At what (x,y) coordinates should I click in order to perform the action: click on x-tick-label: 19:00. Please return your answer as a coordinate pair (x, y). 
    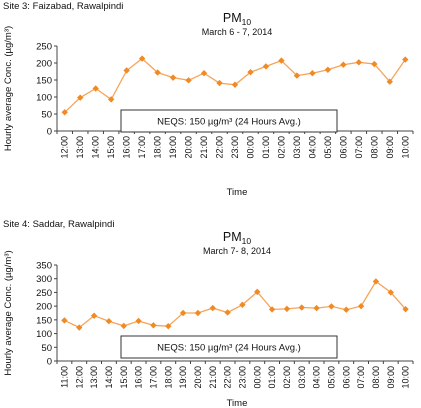
    Looking at the image, I should click on (183, 377).